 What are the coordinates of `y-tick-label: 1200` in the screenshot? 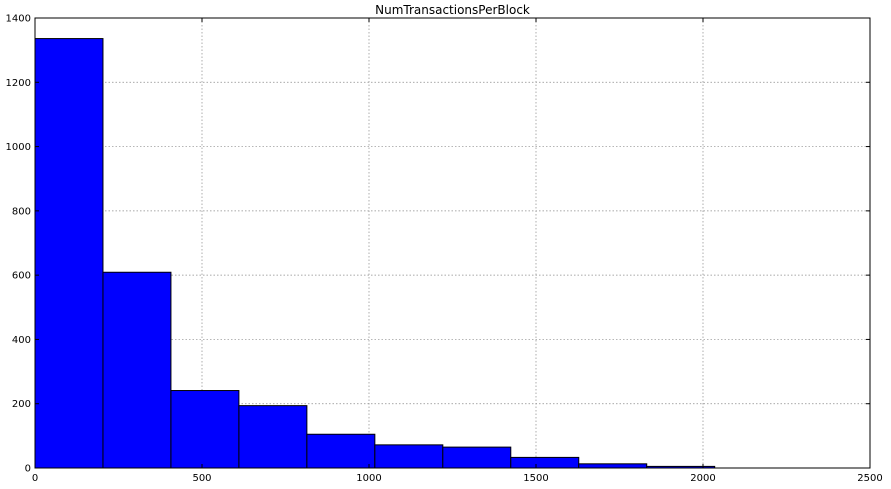 It's located at (18, 83).